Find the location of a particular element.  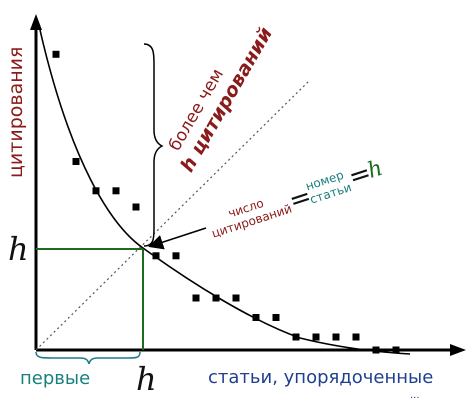

h-label-left: h is located at coordinates (18, 249).